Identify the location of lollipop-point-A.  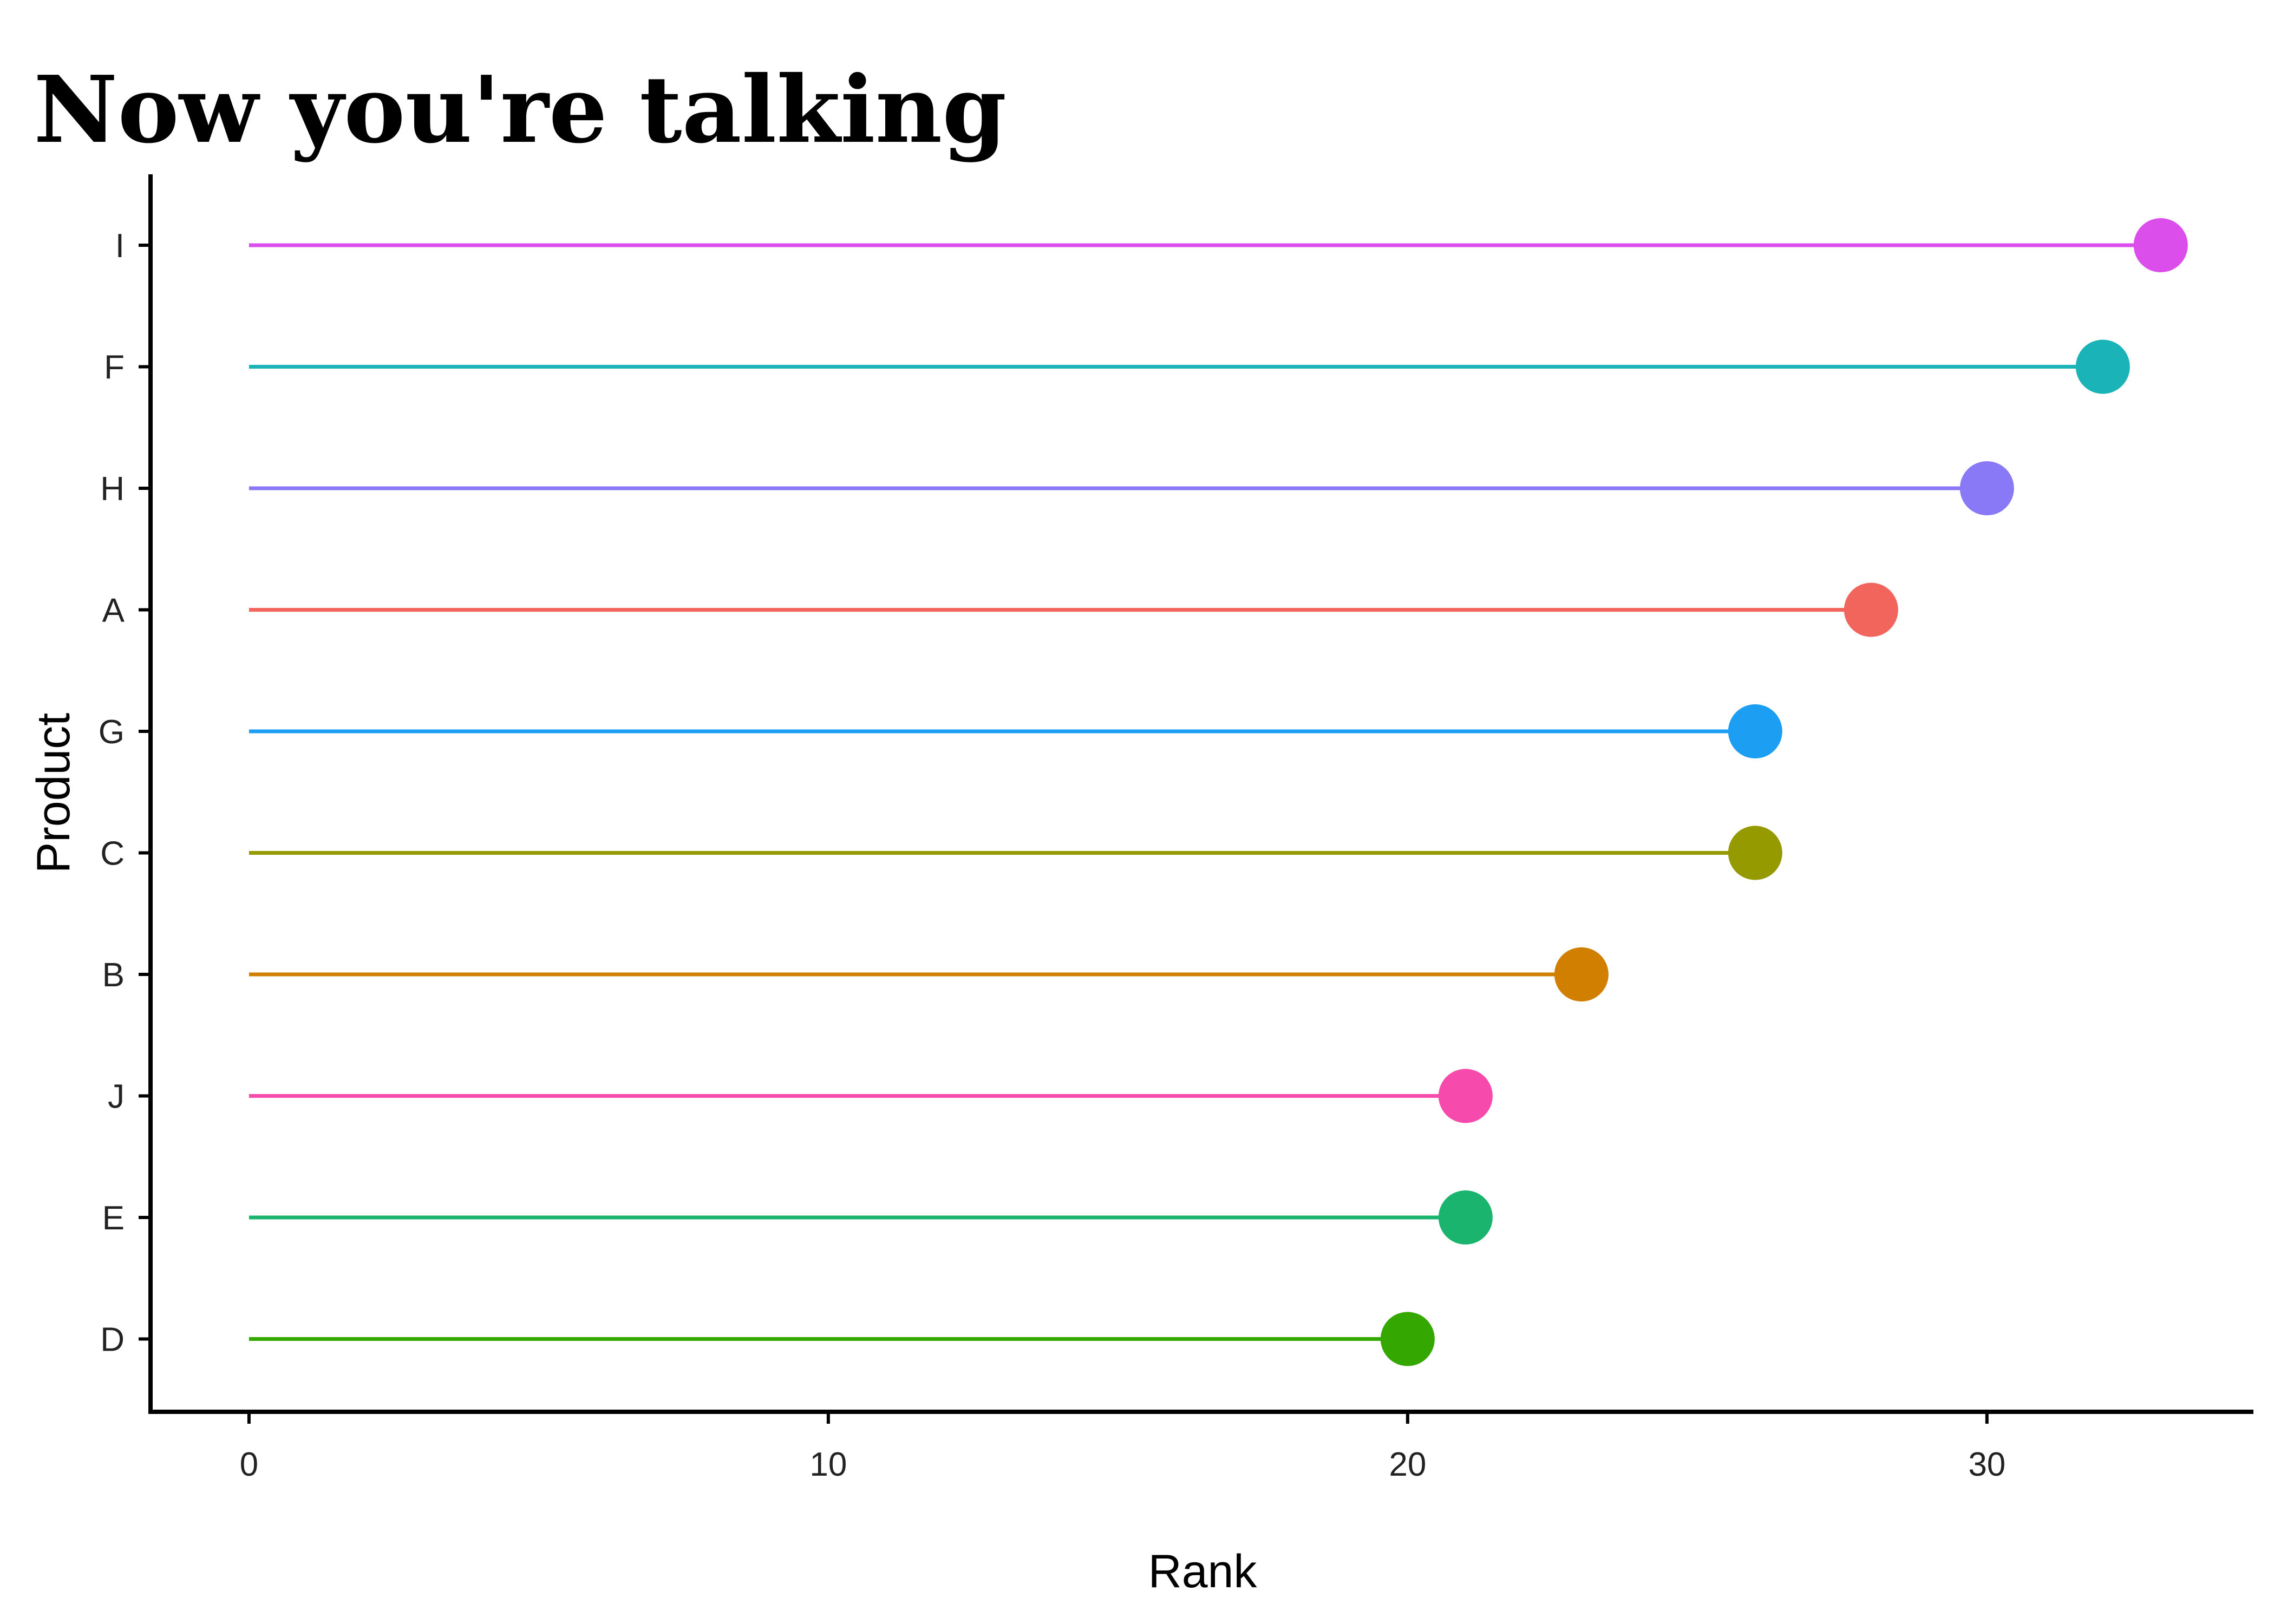
(1871, 609).